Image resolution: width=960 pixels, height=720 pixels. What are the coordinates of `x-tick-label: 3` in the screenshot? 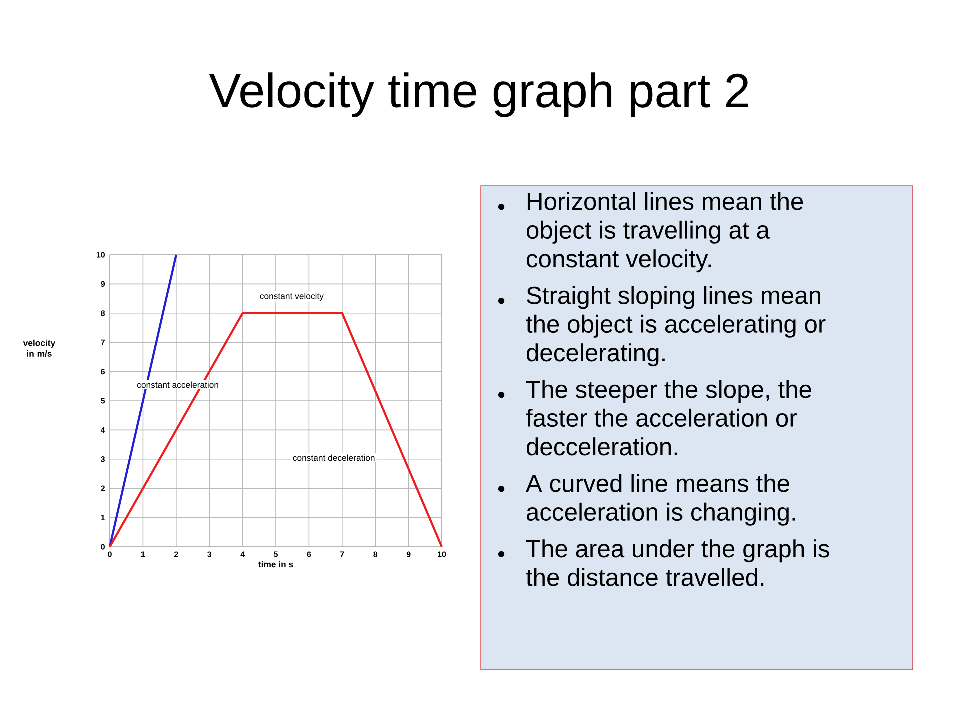 It's located at (210, 555).